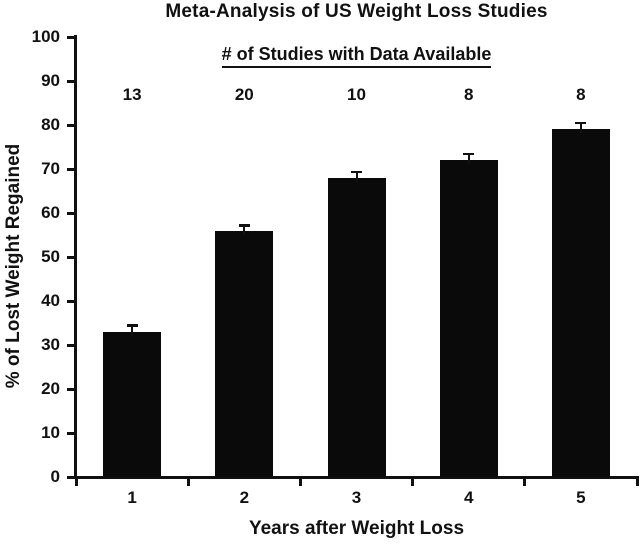 The height and width of the screenshot is (549, 641). Describe the element at coordinates (50, 388) in the screenshot. I see `y-tick-label: 20` at that location.